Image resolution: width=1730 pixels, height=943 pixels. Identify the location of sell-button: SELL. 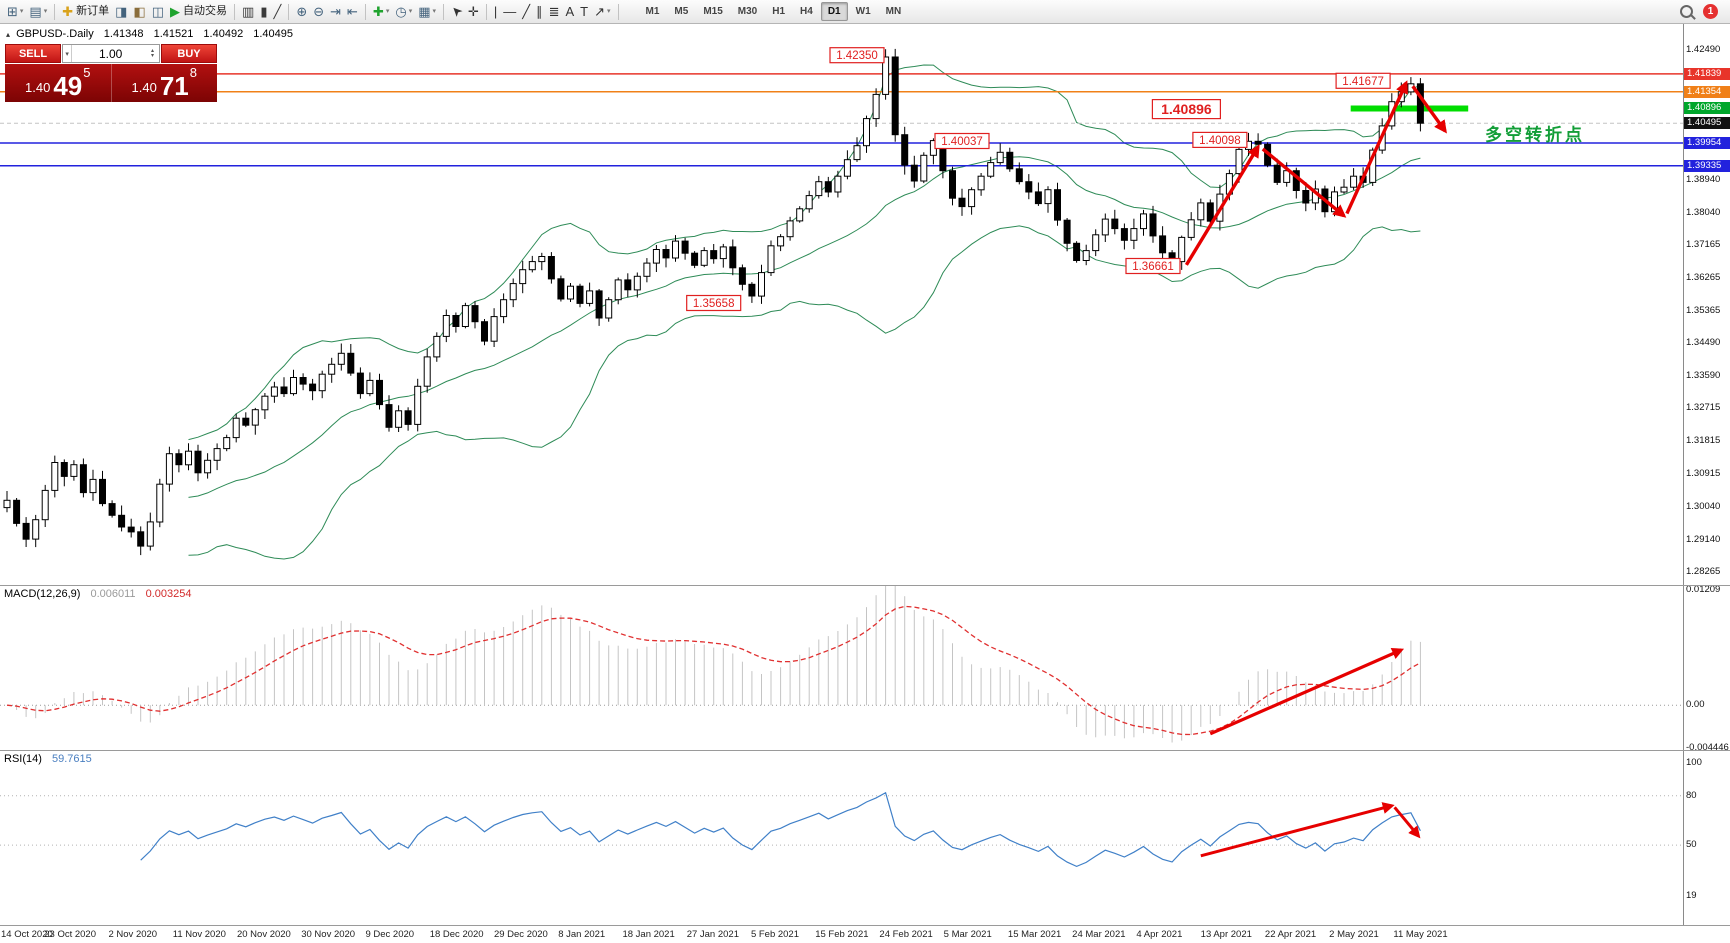
(33, 53).